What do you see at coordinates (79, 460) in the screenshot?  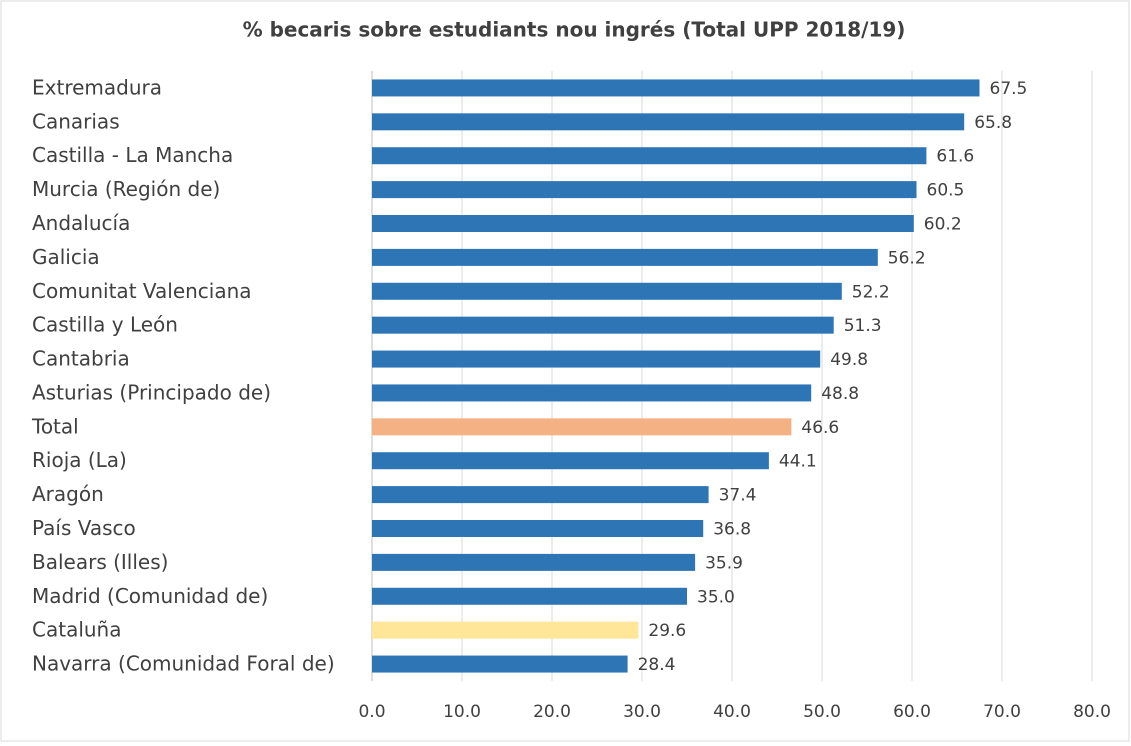 I see `y-tick-label: Rioja (La)` at bounding box center [79, 460].